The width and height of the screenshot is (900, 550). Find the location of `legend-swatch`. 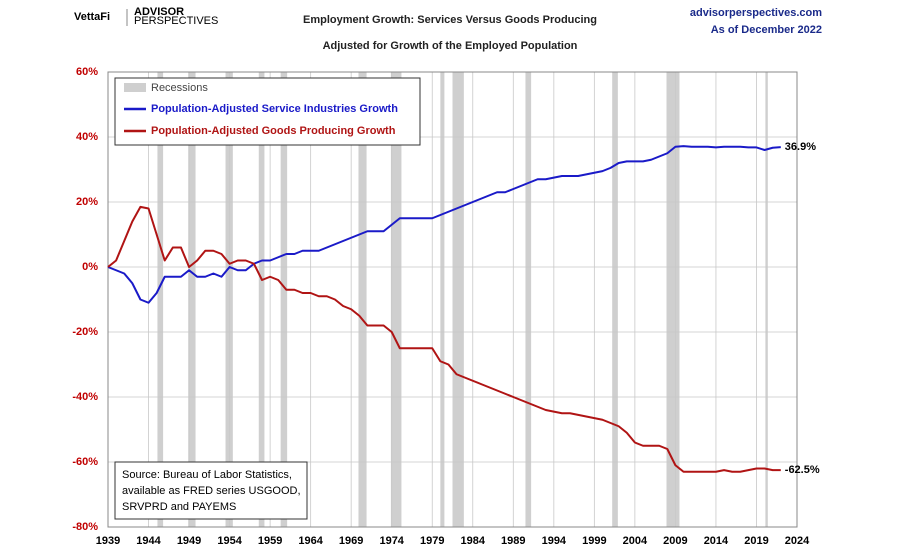

legend-swatch is located at coordinates (135, 87).